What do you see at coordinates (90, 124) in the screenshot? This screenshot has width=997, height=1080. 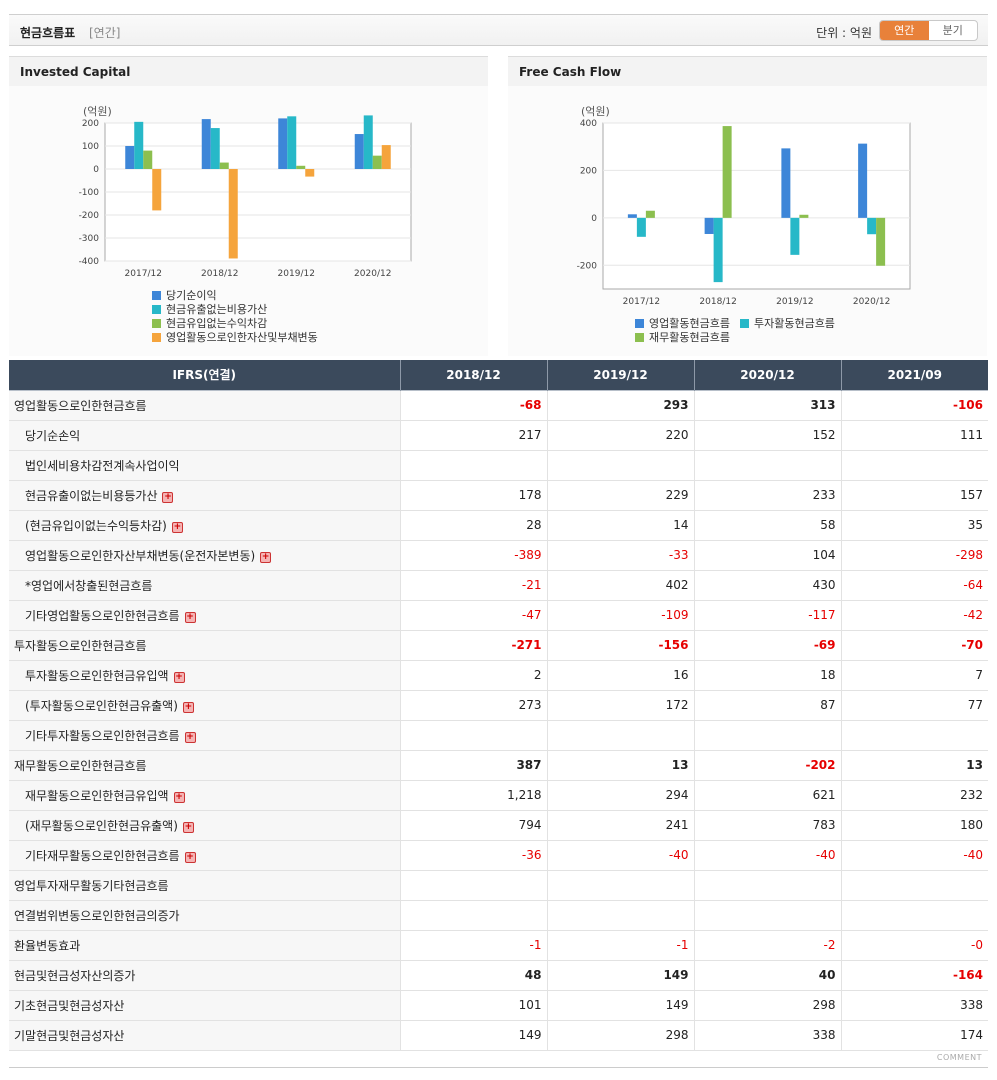 I see `y-tick-label: 200` at bounding box center [90, 124].